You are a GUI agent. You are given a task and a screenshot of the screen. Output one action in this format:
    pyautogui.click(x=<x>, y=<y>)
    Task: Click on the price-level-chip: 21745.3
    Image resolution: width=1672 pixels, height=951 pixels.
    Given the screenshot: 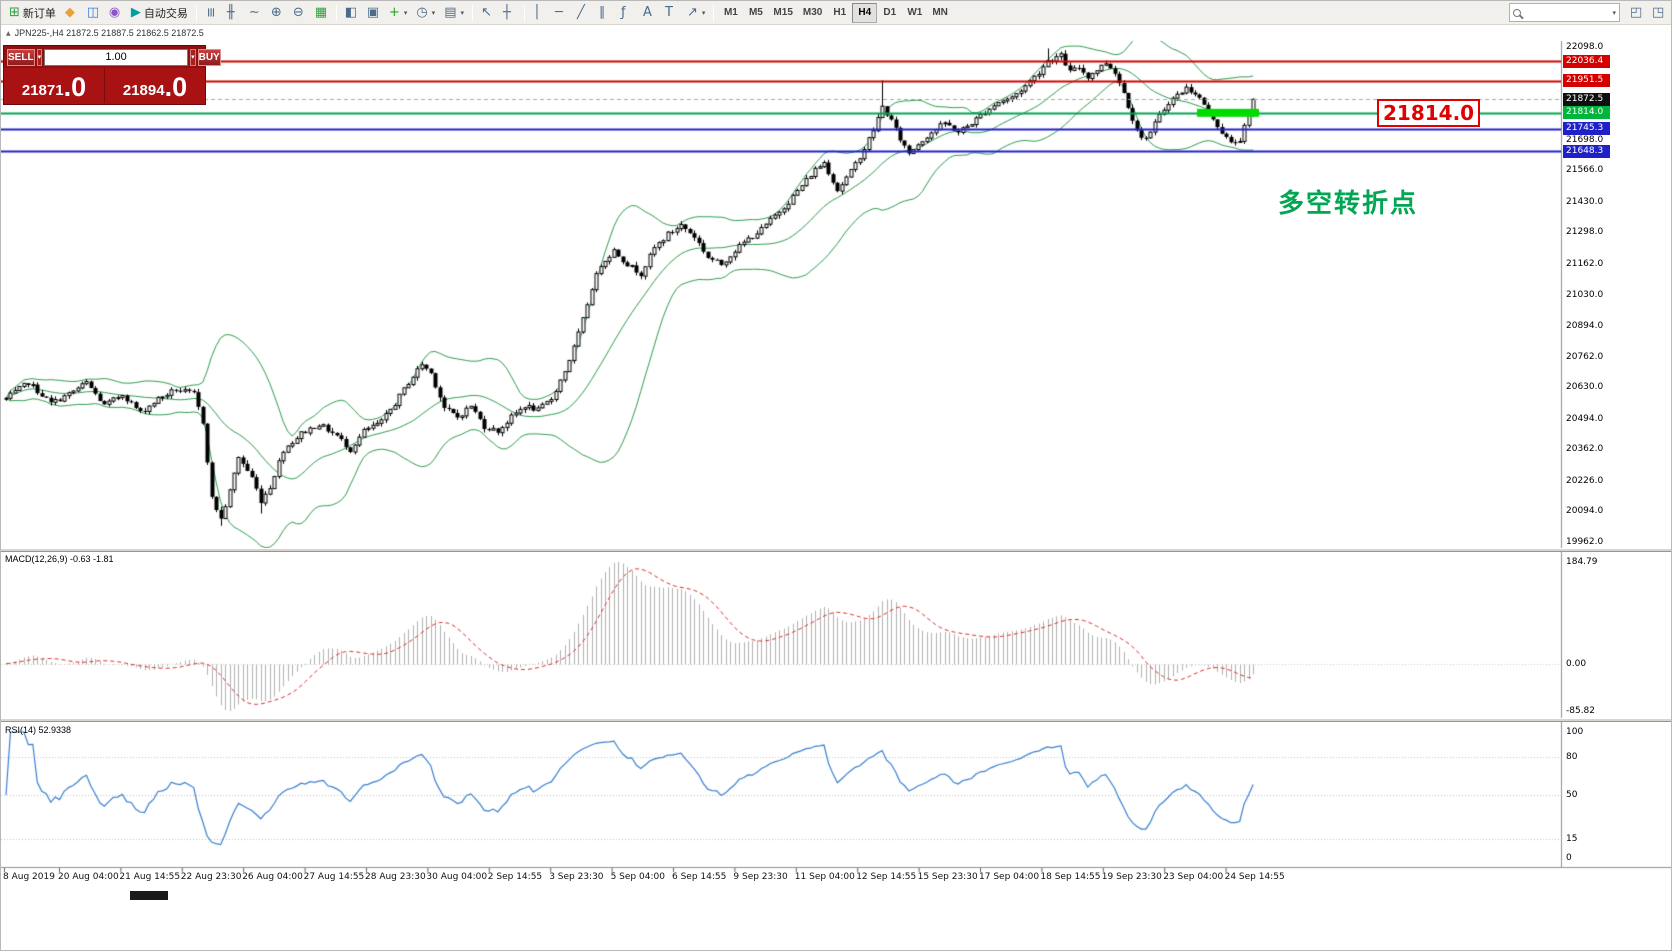 What is the action you would take?
    pyautogui.click(x=1586, y=129)
    